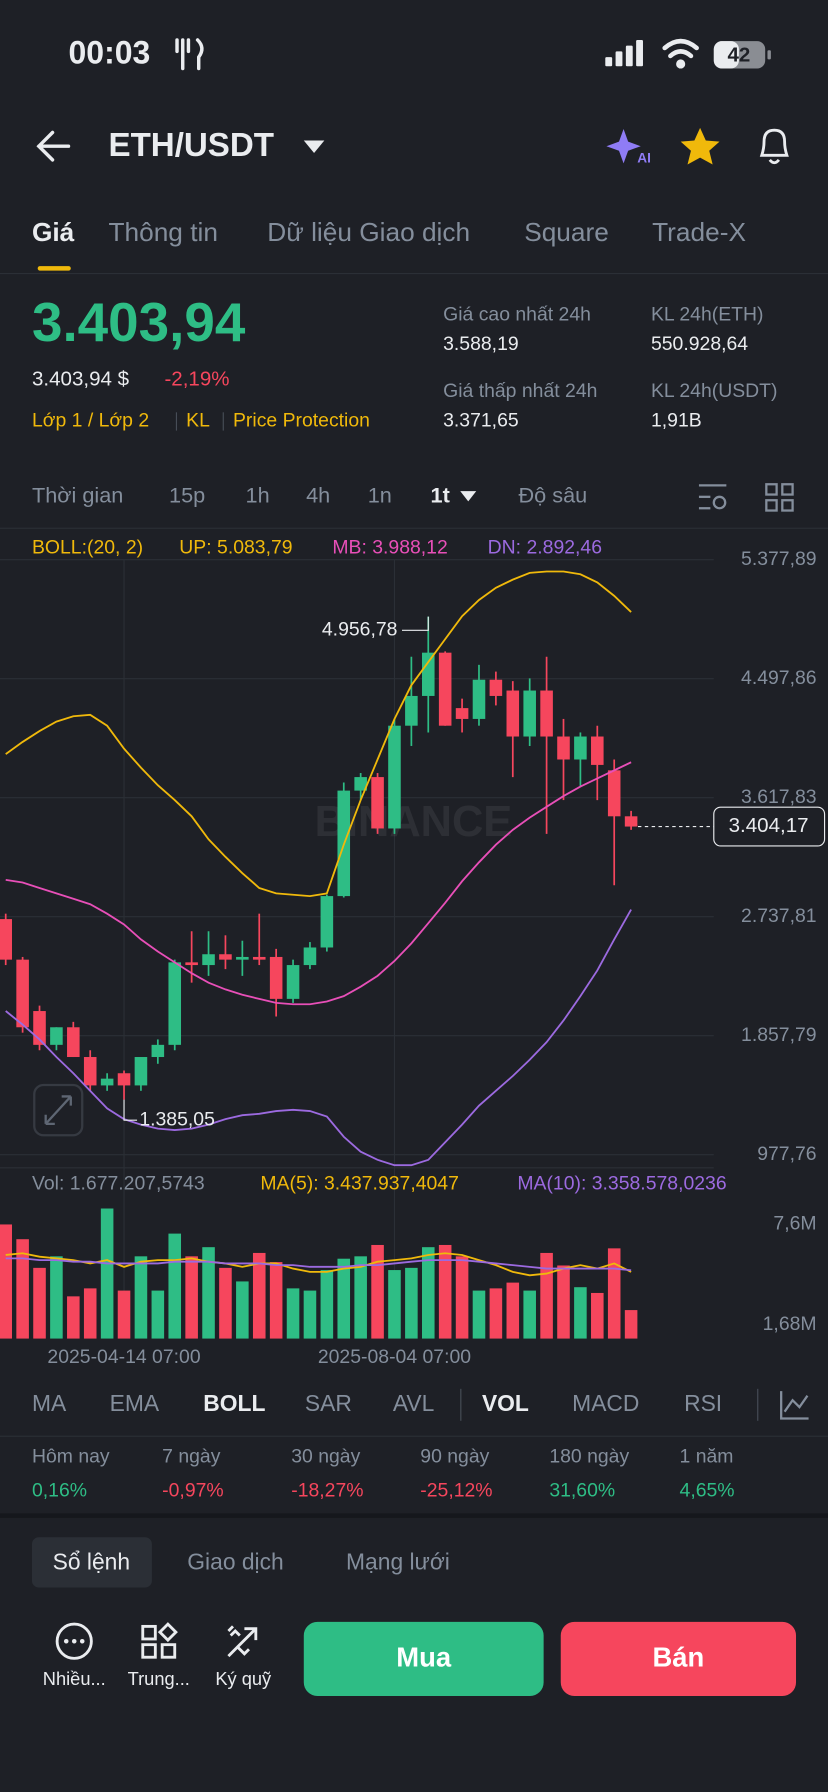 The image size is (828, 1792). What do you see at coordinates (589, 1456) in the screenshot?
I see `perf-label: 180 ngày` at bounding box center [589, 1456].